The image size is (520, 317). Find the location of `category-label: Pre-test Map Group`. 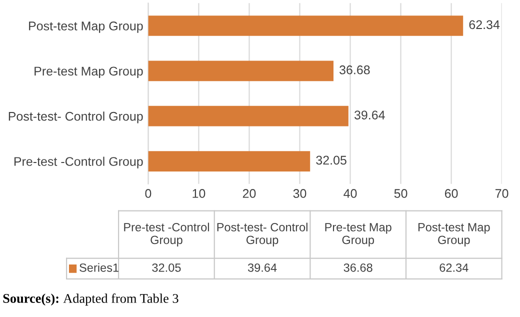

category-label: Pre-test Map Group is located at coordinates (358, 234).